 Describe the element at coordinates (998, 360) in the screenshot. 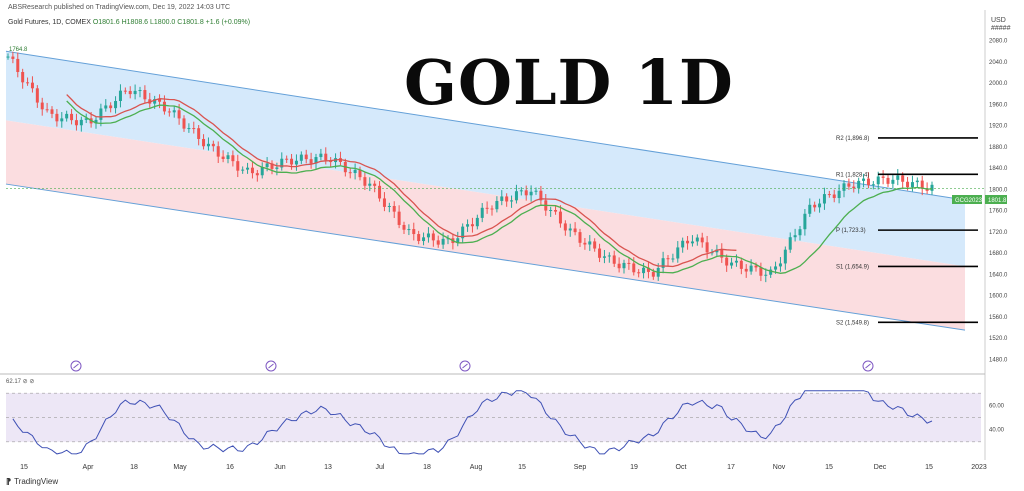

I see `price-tick-label: 1480.0` at that location.